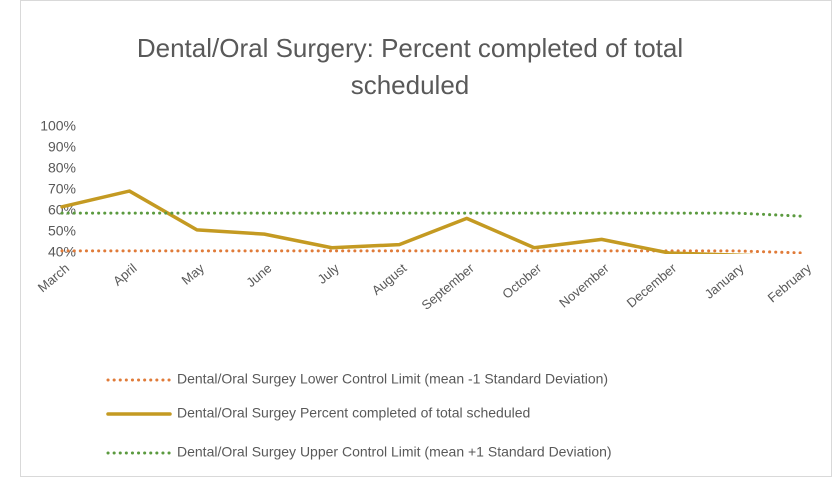 Image resolution: width=833 pixels, height=478 pixels. I want to click on x-tick-label: May, so click(193, 274).